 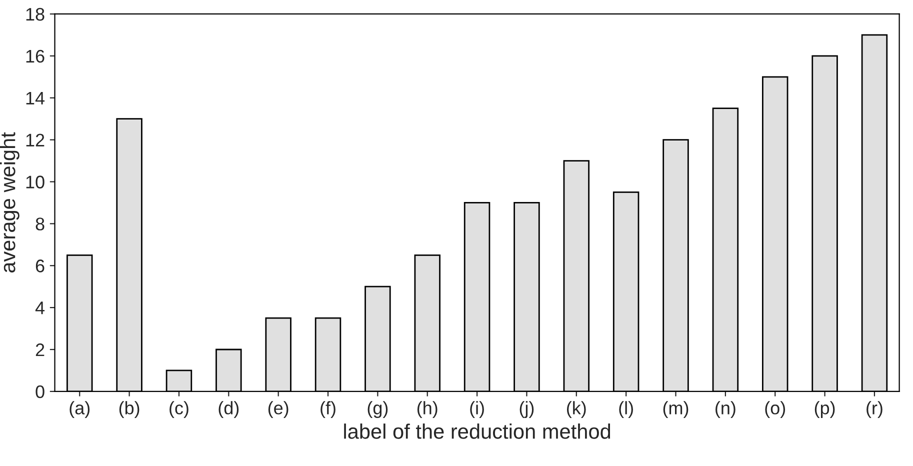 What do you see at coordinates (80, 409) in the screenshot?
I see `x-tick-label: (a)` at bounding box center [80, 409].